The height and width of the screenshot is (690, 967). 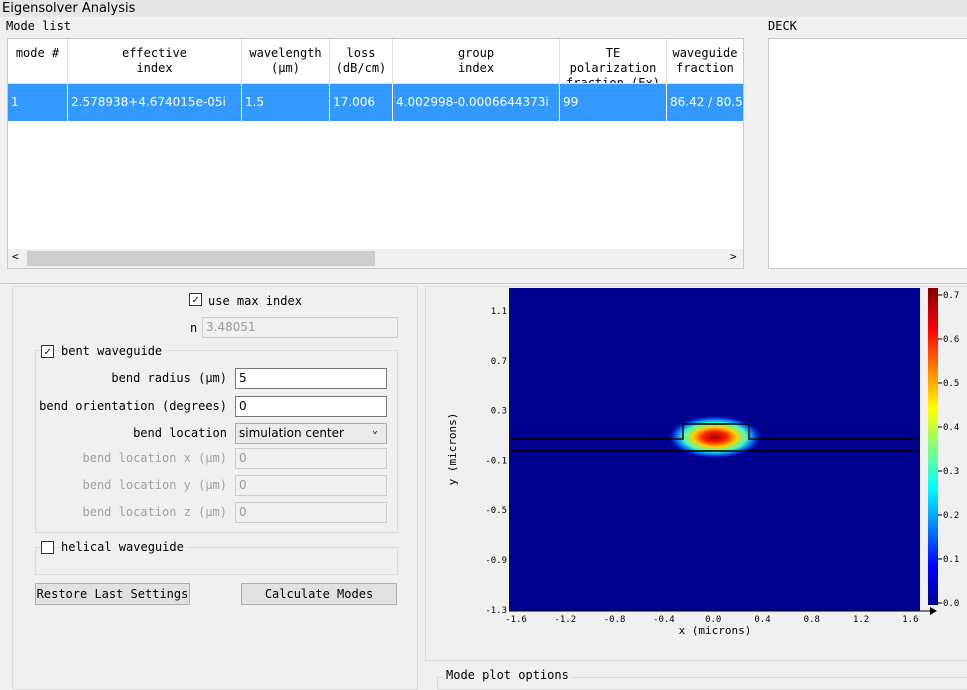 What do you see at coordinates (812, 620) in the screenshot?
I see `x-tick-label: 0.8` at bounding box center [812, 620].